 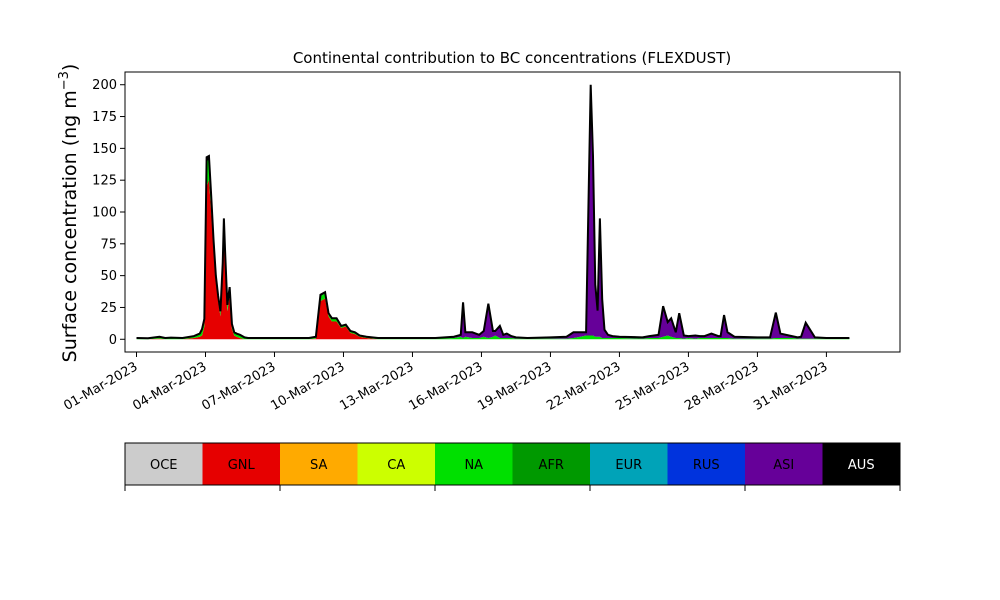 What do you see at coordinates (104, 117) in the screenshot?
I see `y-tick-label: 175` at bounding box center [104, 117].